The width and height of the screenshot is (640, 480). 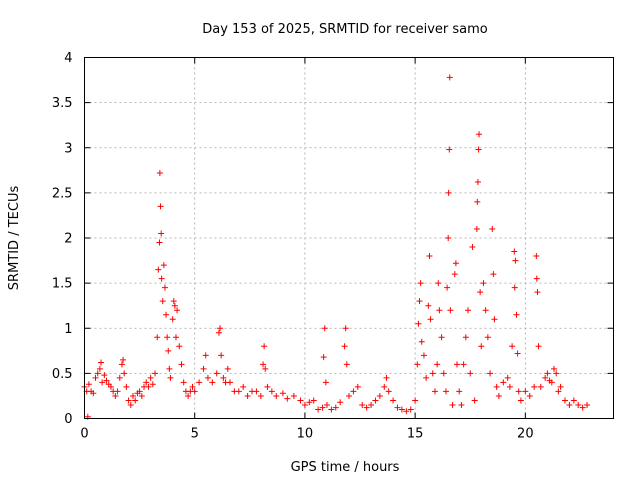 What do you see at coordinates (525, 434) in the screenshot?
I see `x-tick-label: 20` at bounding box center [525, 434].